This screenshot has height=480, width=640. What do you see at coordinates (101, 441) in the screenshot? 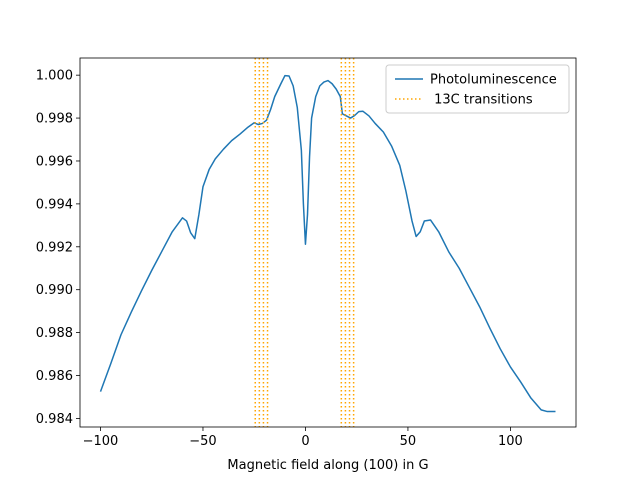
I see `x-tick-label: −100` at bounding box center [101, 441].